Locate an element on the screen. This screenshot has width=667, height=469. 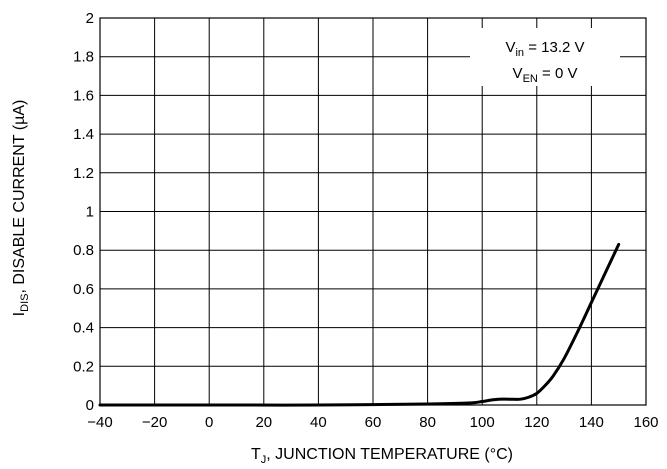
x-tick-label: 160 is located at coordinates (645, 422).